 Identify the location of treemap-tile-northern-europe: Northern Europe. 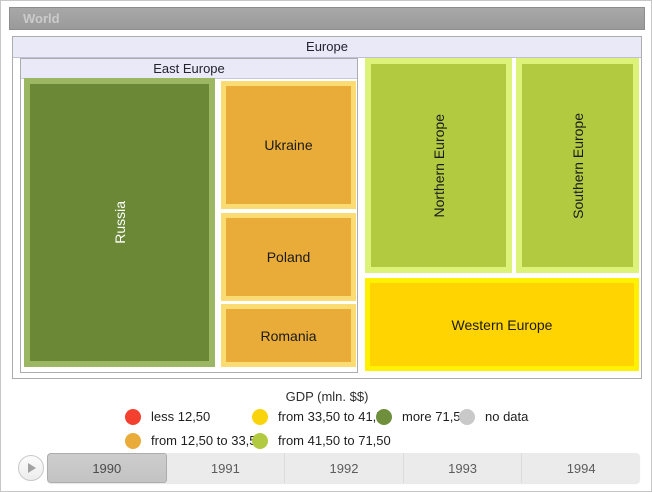
(438, 165).